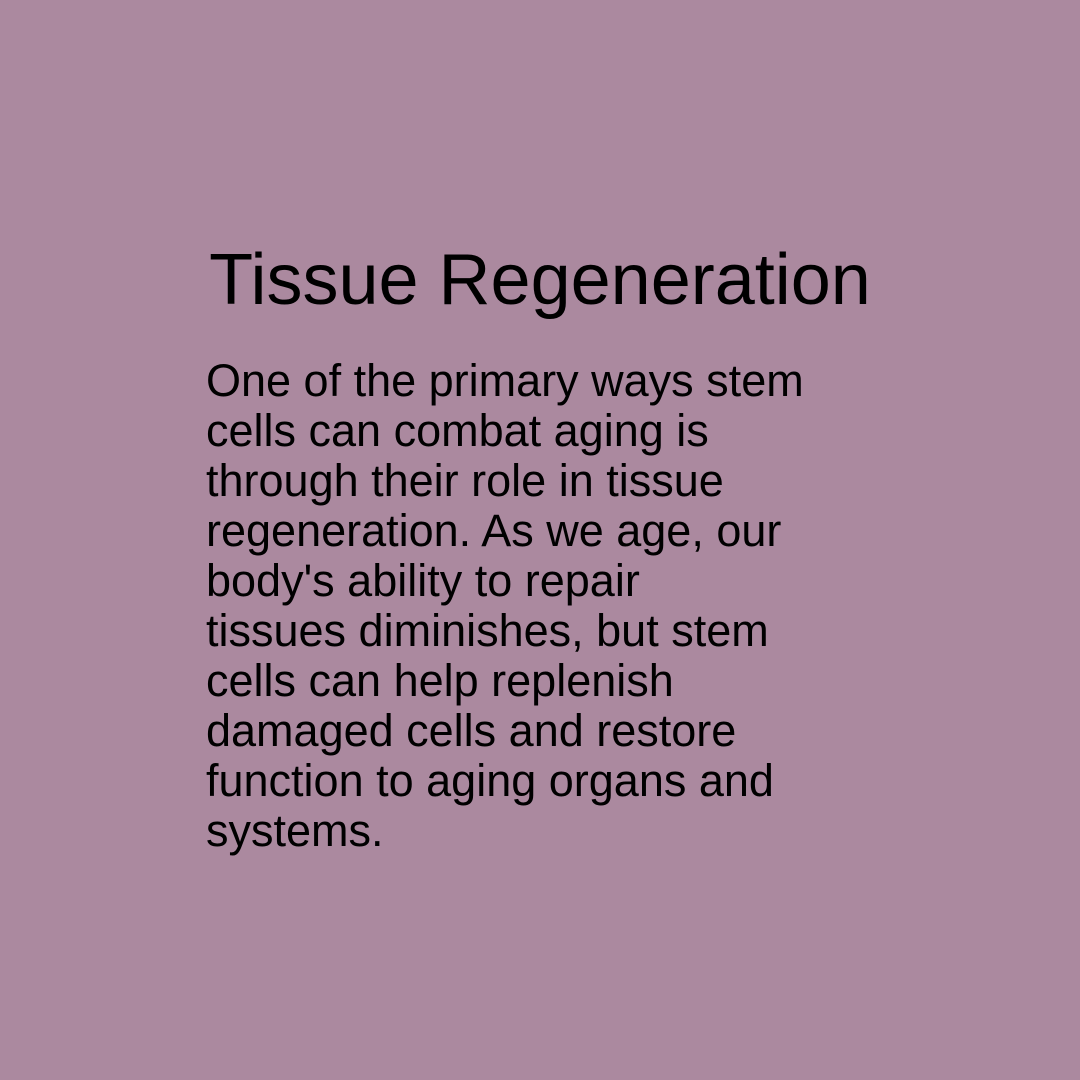  Describe the element at coordinates (471, 730) in the screenshot. I see `body-line: damaged cells and restore` at that location.